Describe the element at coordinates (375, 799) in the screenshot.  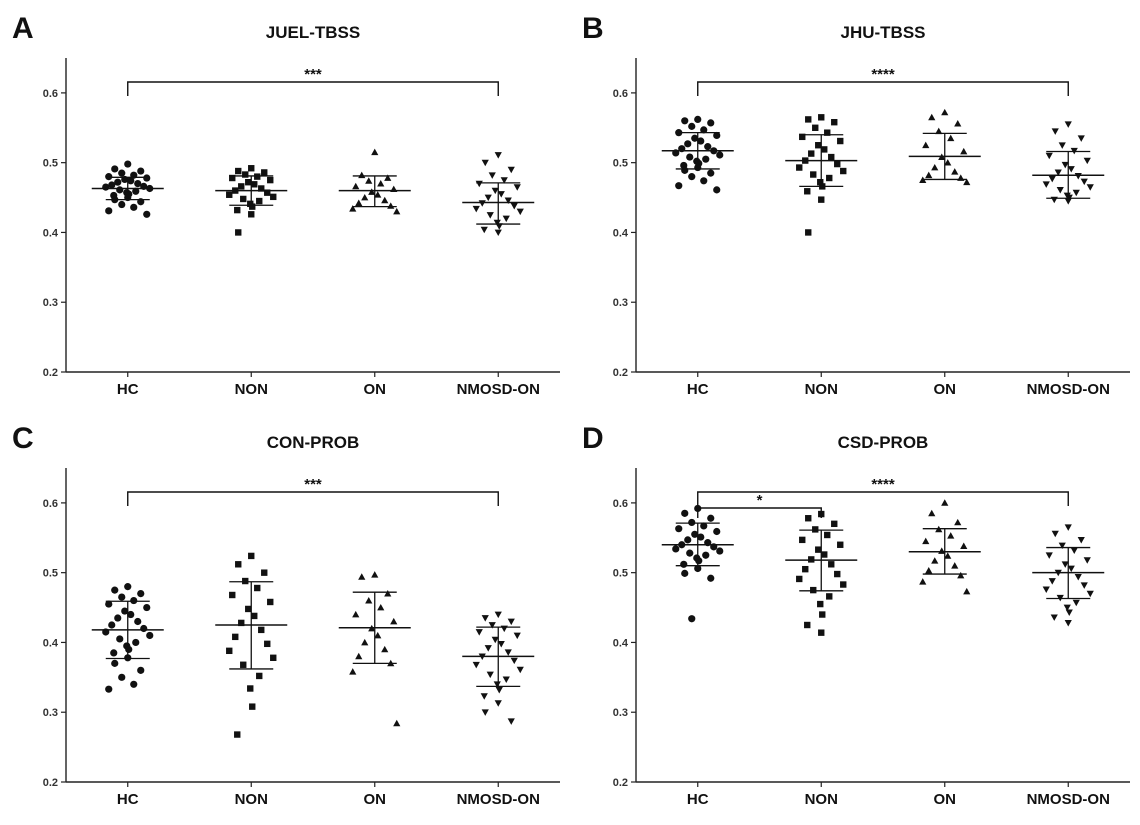
I see `x-tick-label: ON` at that location.